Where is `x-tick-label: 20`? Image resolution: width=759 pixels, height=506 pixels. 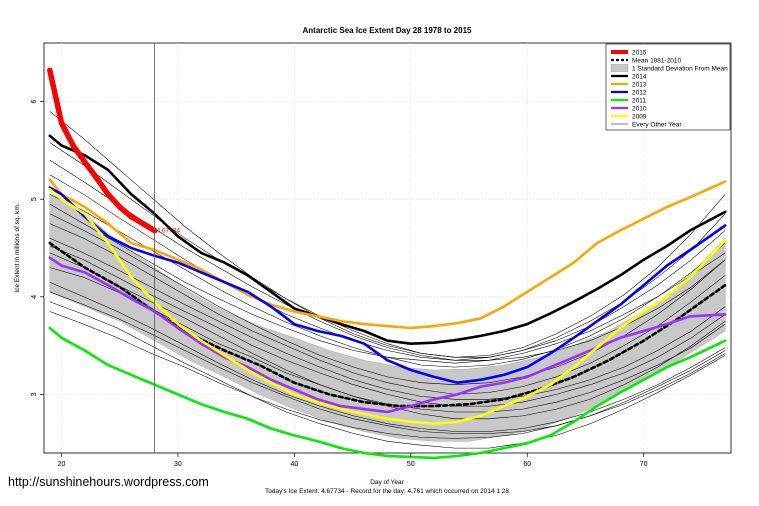
x-tick-label: 20 is located at coordinates (62, 464).